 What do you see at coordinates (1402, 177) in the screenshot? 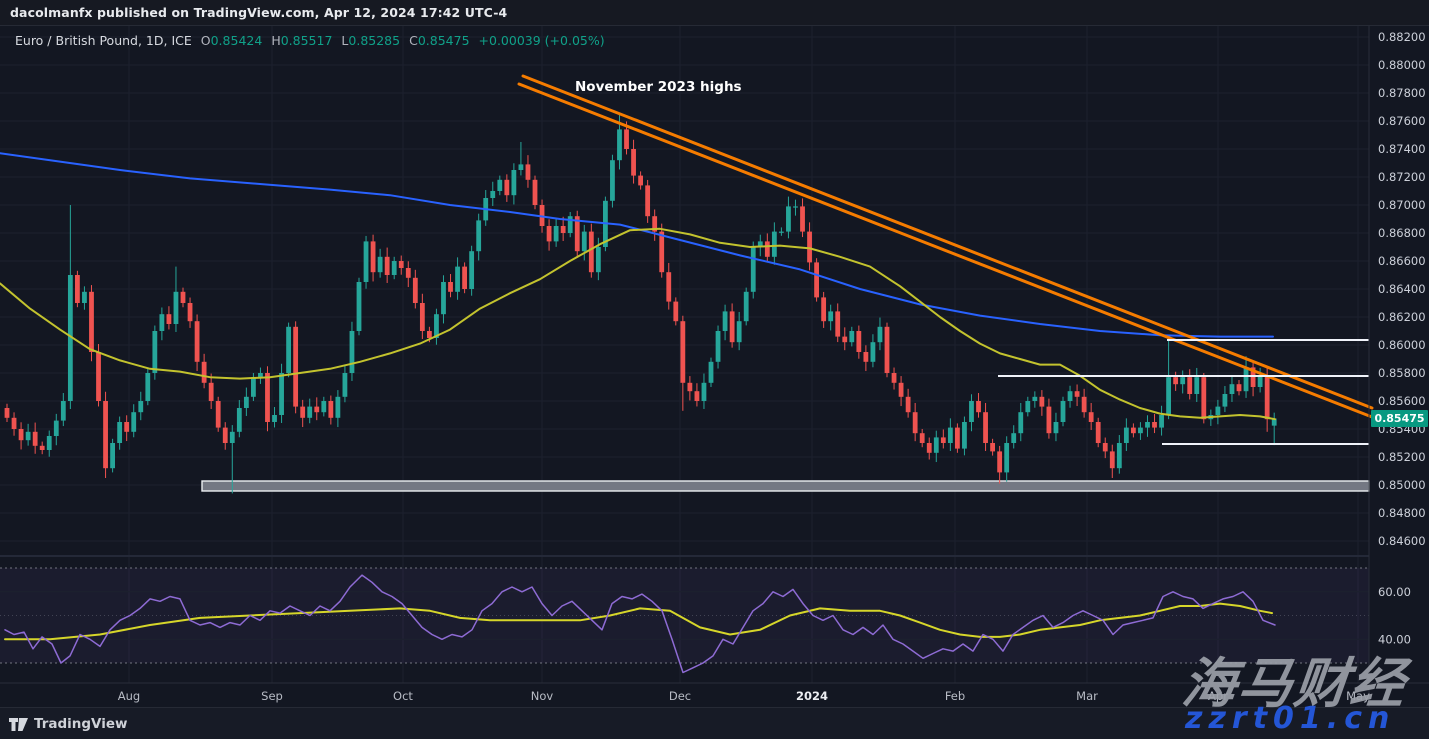
I see `price-tick-label: 0.87200` at bounding box center [1402, 177].